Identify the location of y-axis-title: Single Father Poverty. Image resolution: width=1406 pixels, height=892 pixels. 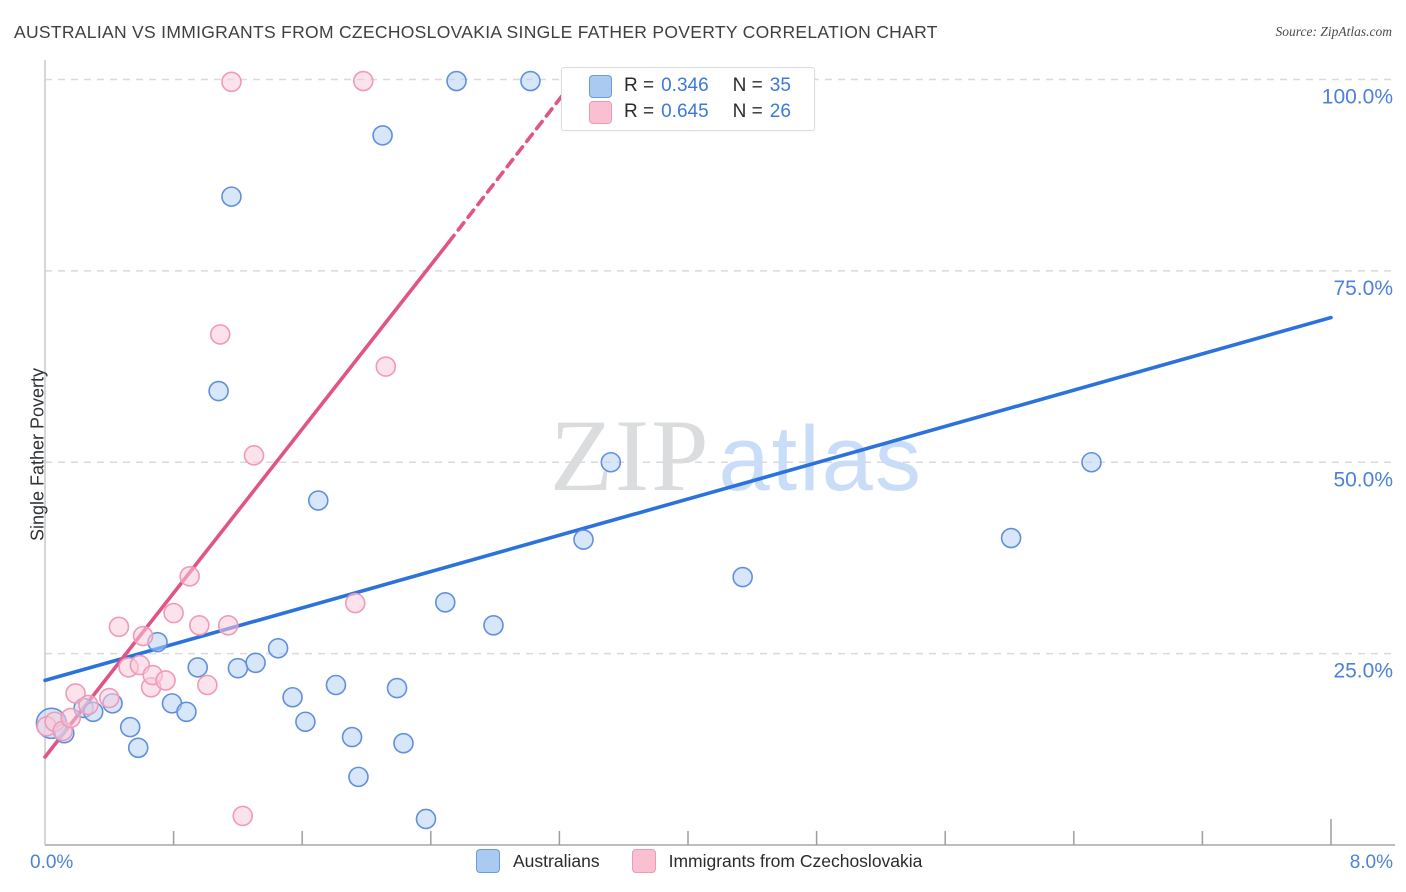
(37, 454).